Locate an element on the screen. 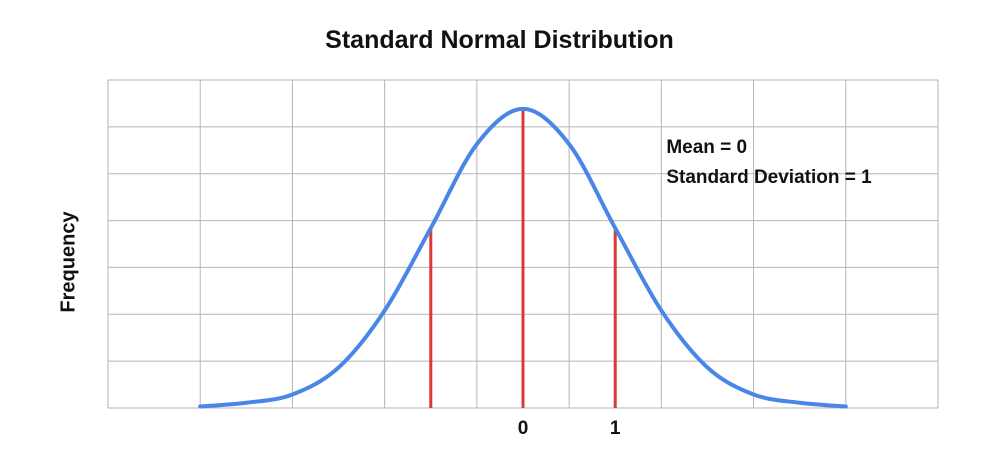 This screenshot has width=999, height=469. marker-layer is located at coordinates (523, 258).